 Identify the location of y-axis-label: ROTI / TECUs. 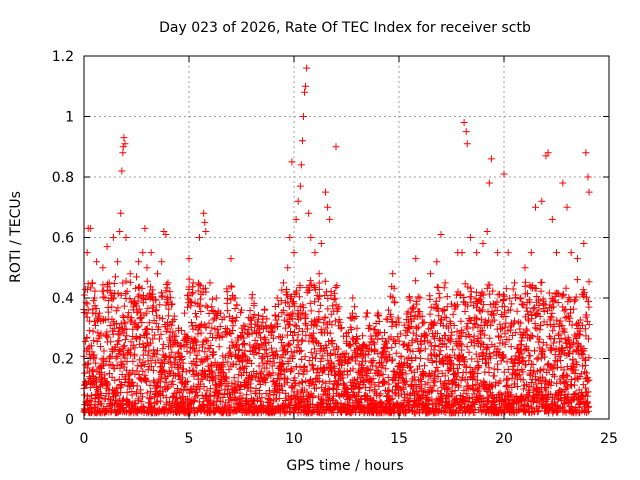
(16, 237).